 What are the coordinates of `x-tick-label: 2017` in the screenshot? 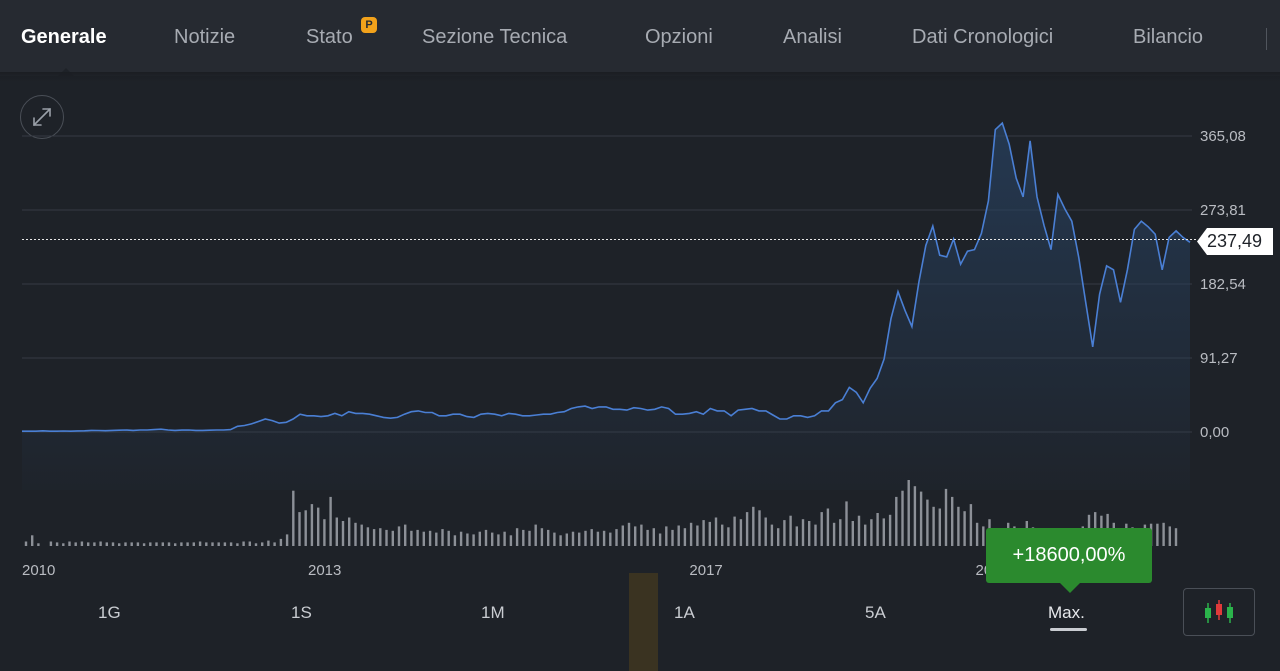 It's located at (705, 570).